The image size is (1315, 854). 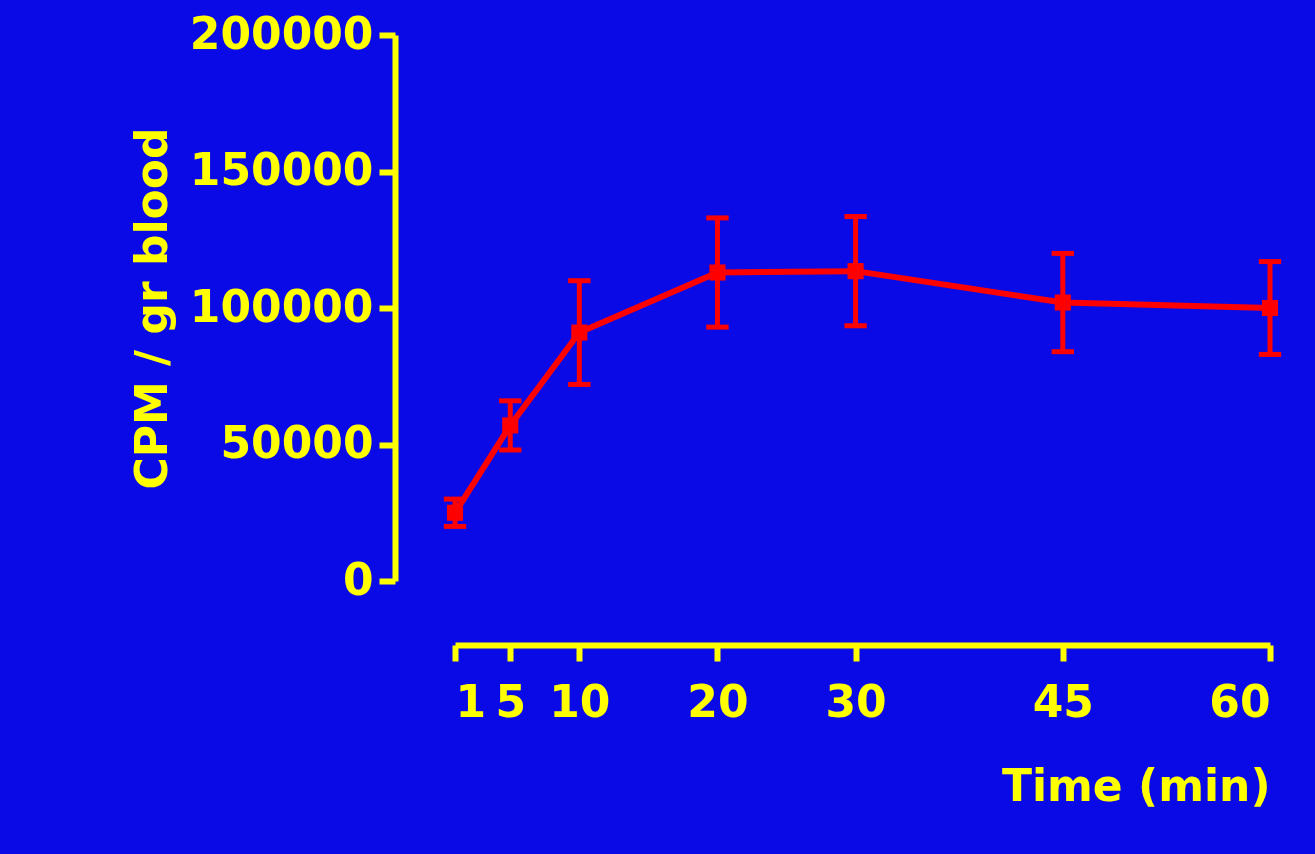 I want to click on y-tick-label: 150000, so click(x=281, y=169).